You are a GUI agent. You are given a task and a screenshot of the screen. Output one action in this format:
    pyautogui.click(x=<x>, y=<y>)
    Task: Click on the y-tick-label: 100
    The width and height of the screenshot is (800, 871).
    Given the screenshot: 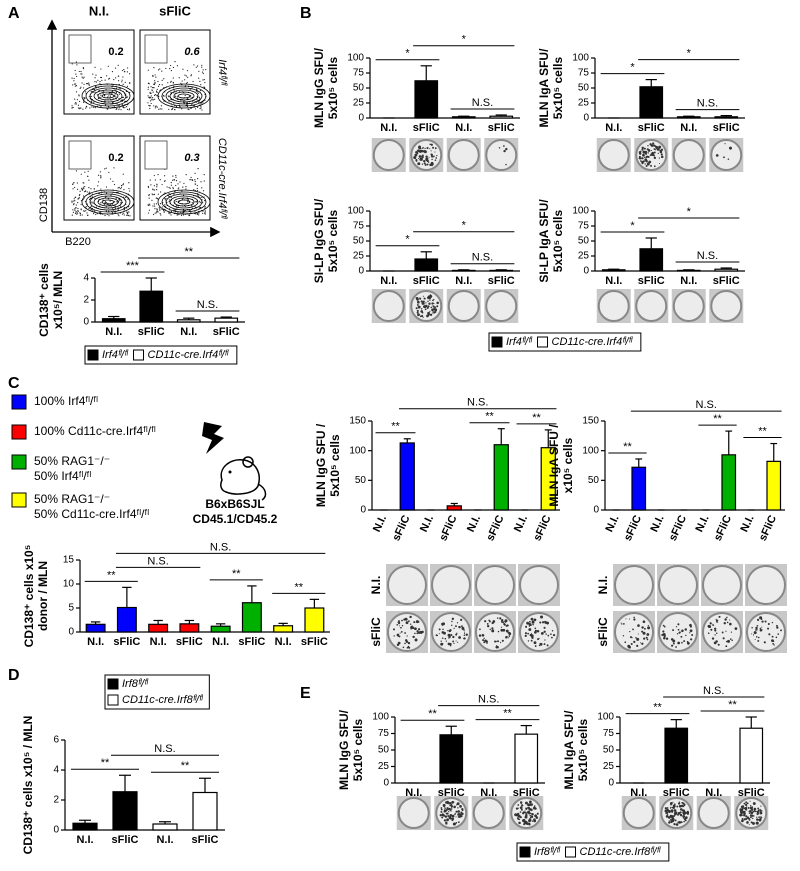 What is the action you would take?
    pyautogui.click(x=580, y=211)
    